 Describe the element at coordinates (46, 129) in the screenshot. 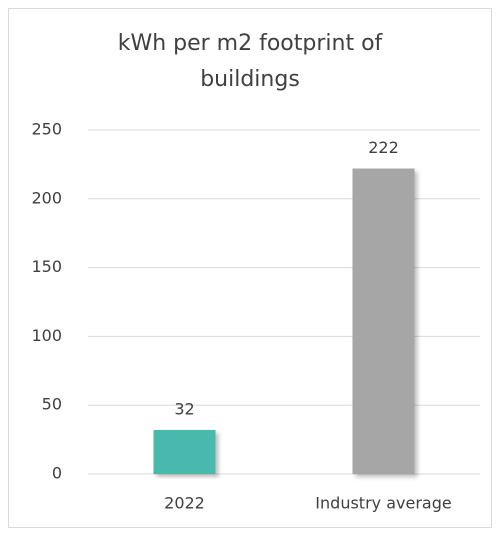

I see `y-tick-label: 250` at that location.